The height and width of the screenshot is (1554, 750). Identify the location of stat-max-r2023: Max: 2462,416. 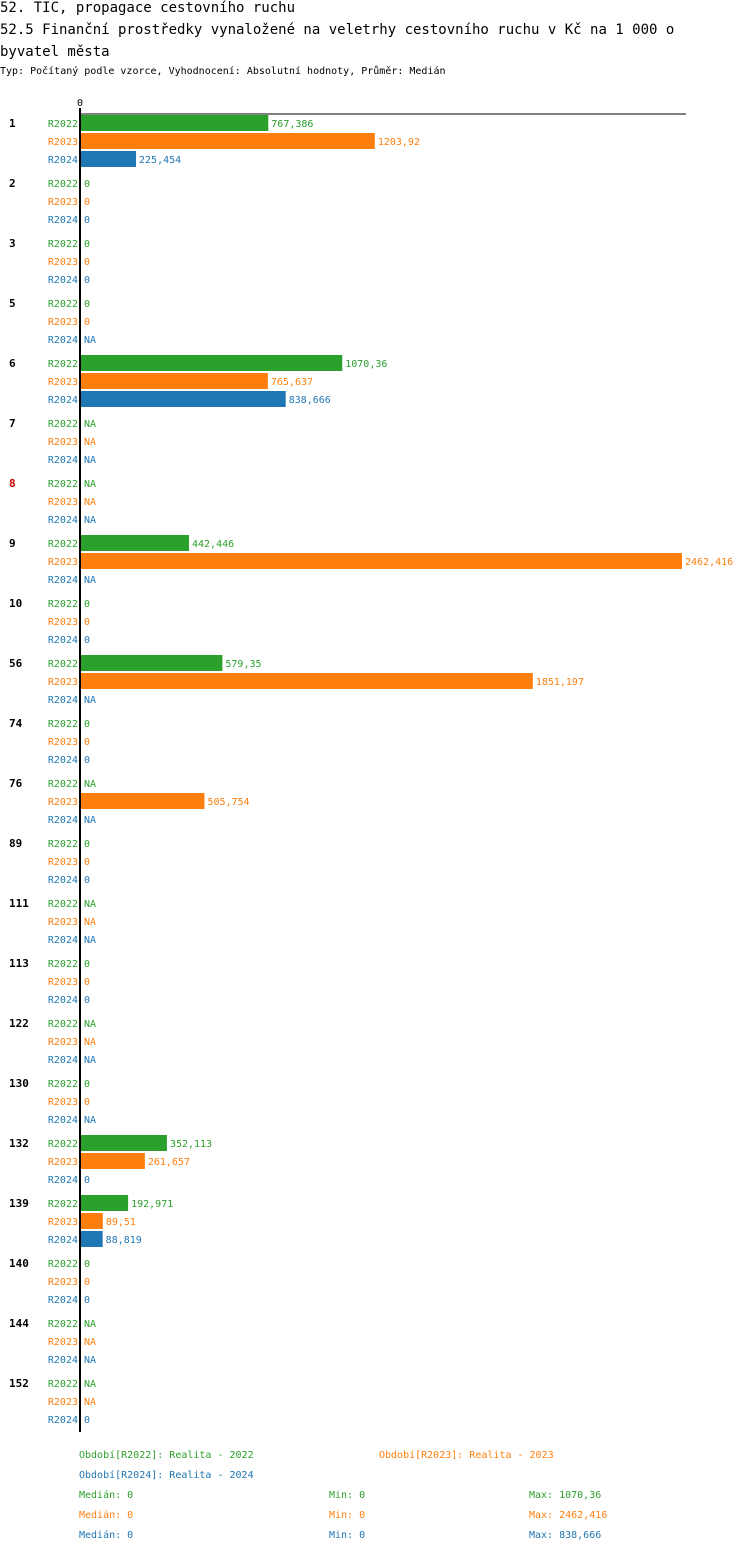
(568, 1515).